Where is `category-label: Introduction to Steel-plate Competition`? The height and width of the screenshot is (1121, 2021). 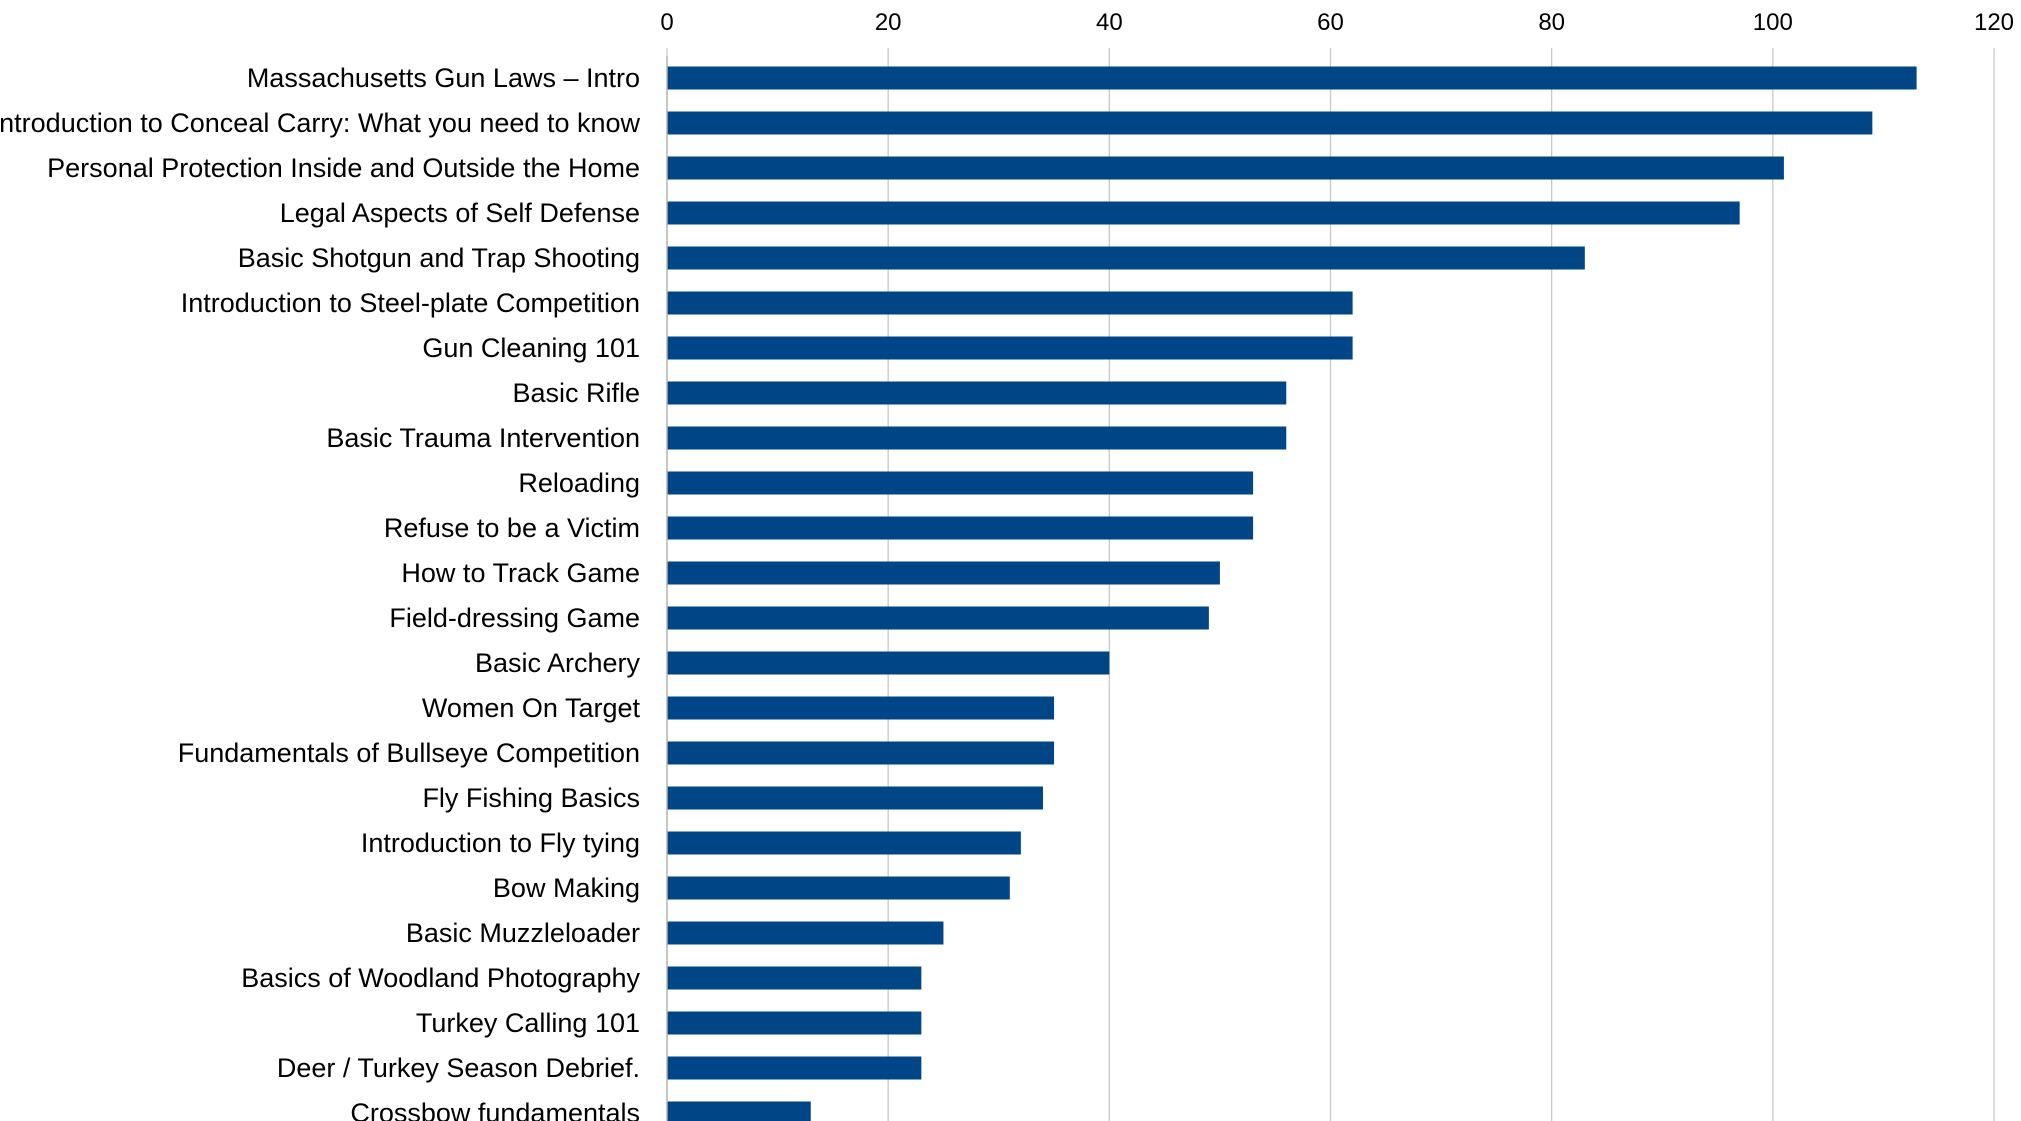
category-label: Introduction to Steel-plate Competition is located at coordinates (410, 303).